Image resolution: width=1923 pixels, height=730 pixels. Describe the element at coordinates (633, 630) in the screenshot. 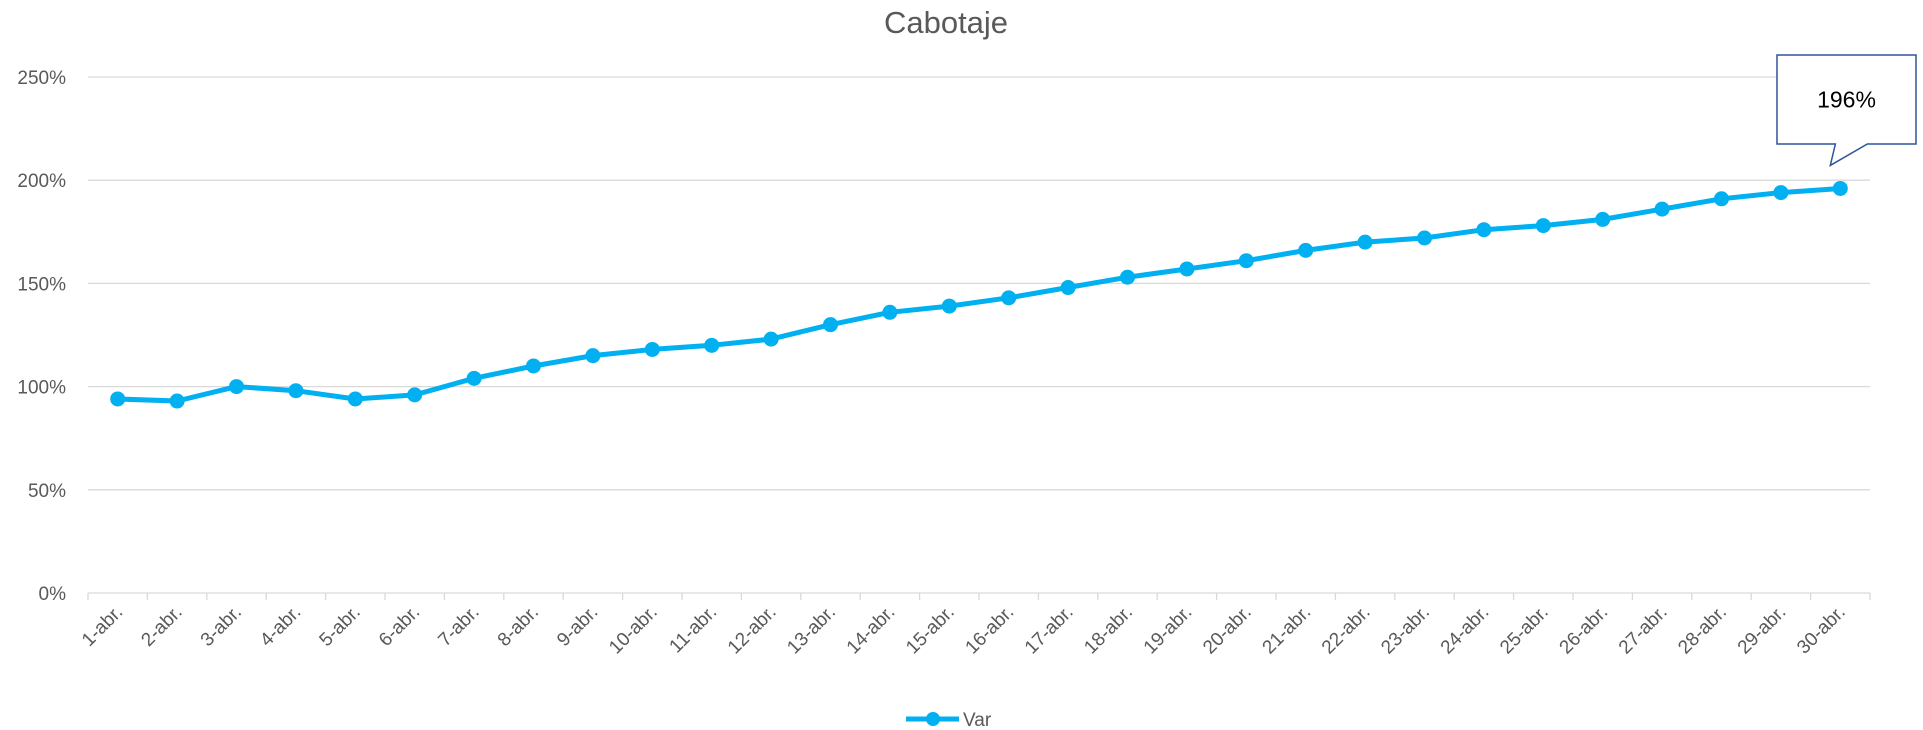

I see `x-tick-label: 10-abr.` at that location.